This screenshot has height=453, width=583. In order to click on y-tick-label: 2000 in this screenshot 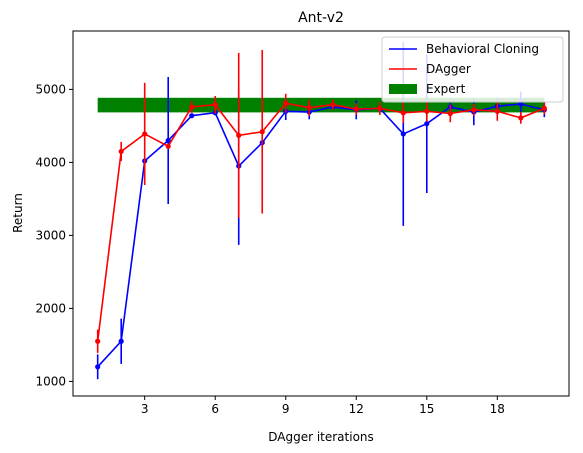, I will do `click(50, 308)`.